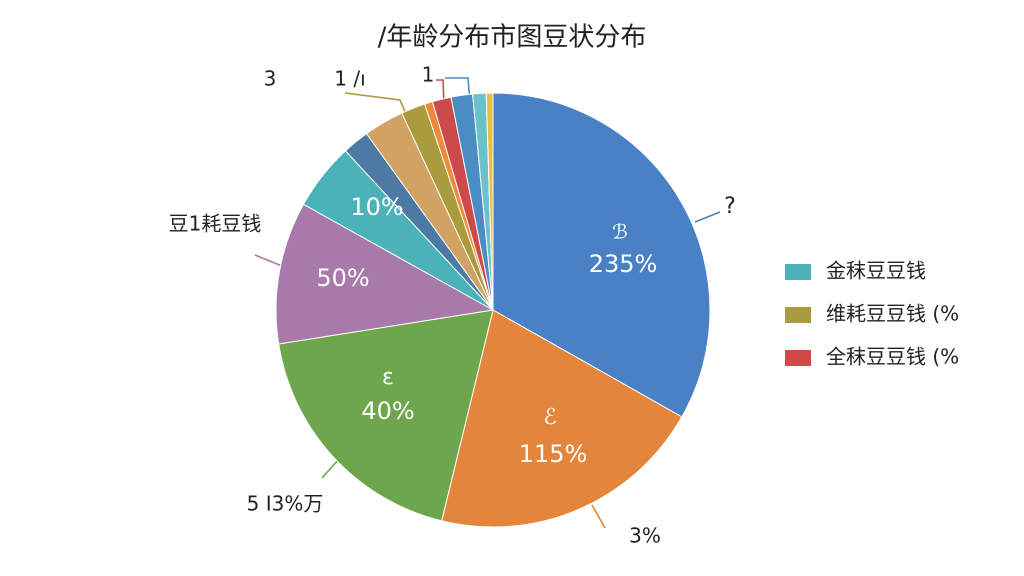 The image size is (1024, 576). Describe the element at coordinates (620, 232) in the screenshot. I see `annotation: ℬ` at that location.